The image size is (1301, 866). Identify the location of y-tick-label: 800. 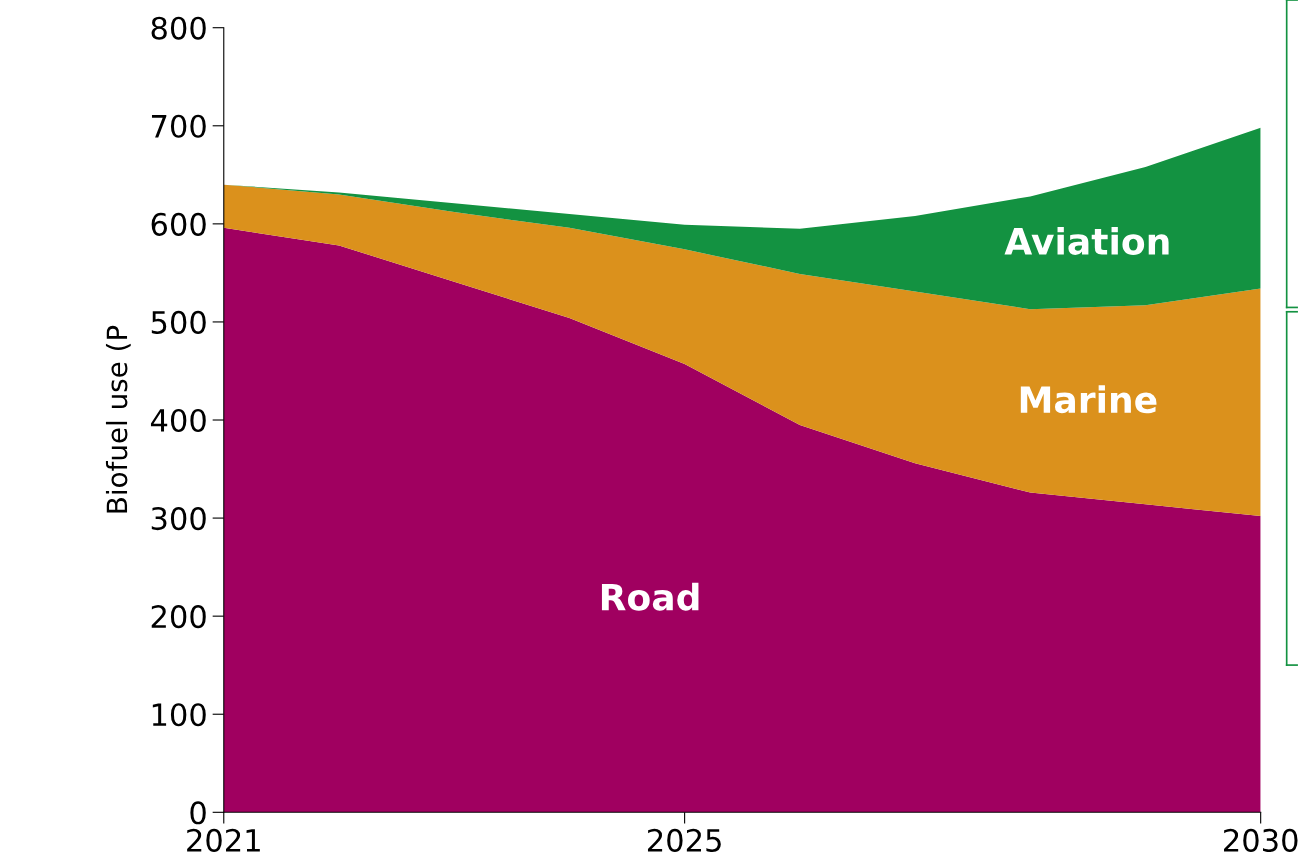
(178, 28).